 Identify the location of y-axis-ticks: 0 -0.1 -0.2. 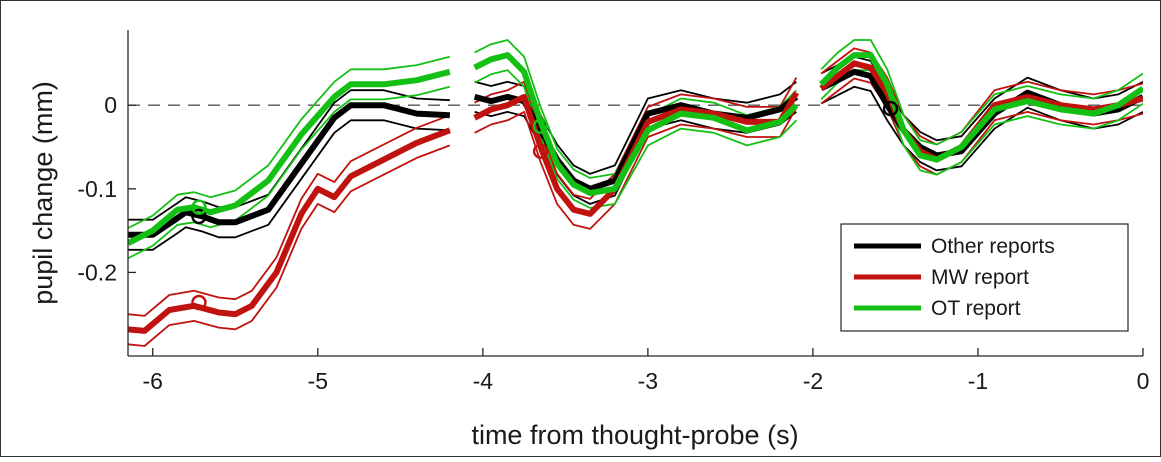
(106, 188).